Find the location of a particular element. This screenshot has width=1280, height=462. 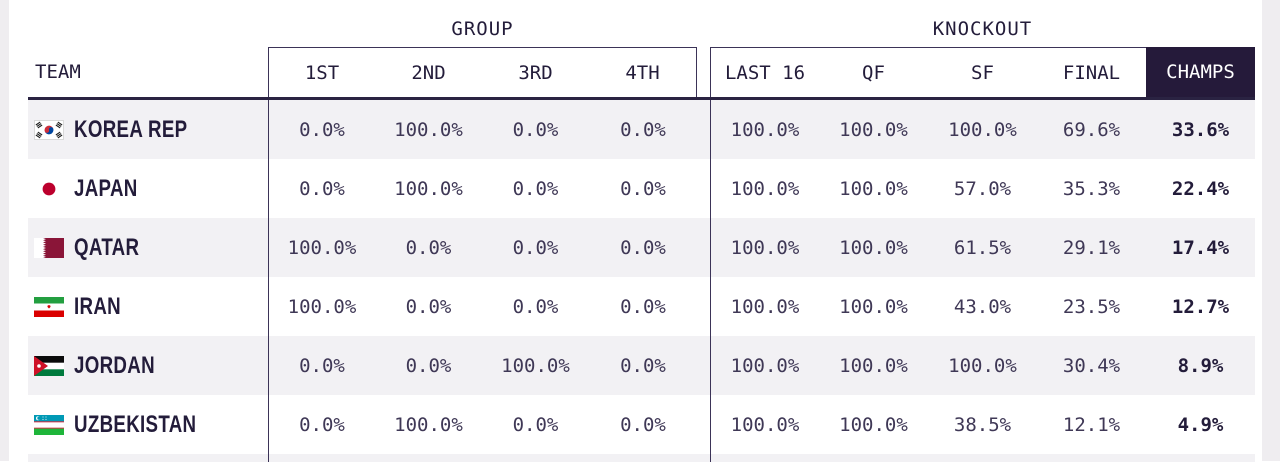

page-gutter-left is located at coordinates (4, 230).